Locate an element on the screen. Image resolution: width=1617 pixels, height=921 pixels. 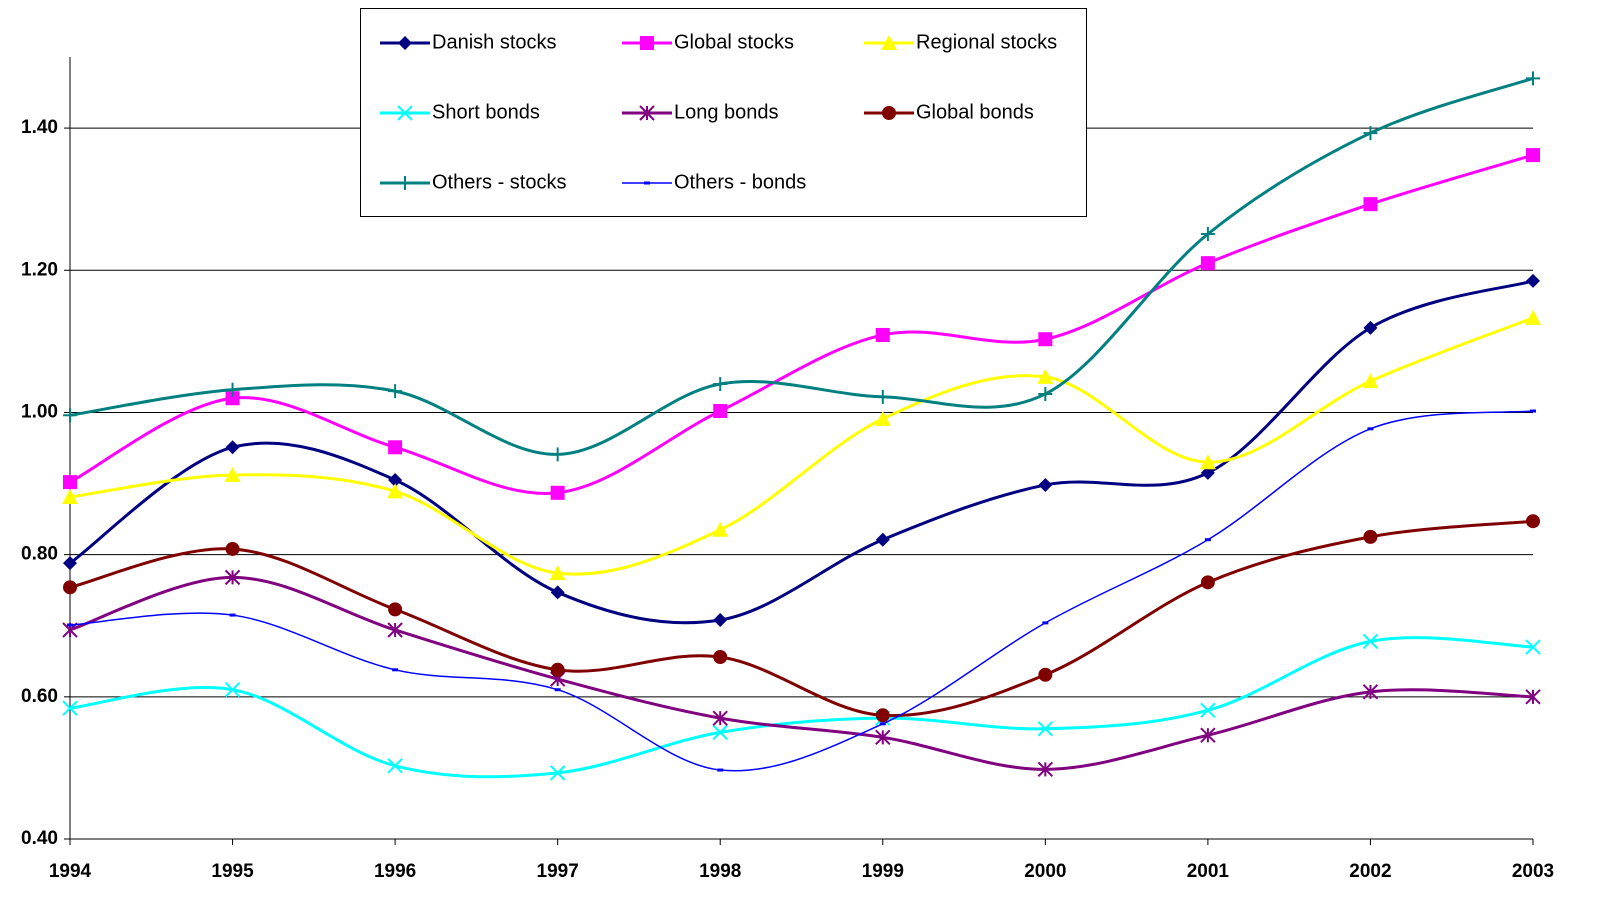
y-tick-label: 0.80 is located at coordinates (39, 554).